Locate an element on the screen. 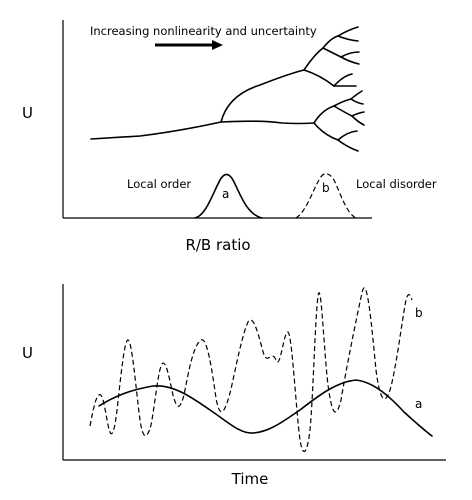  peak-b is located at coordinates (326, 196).